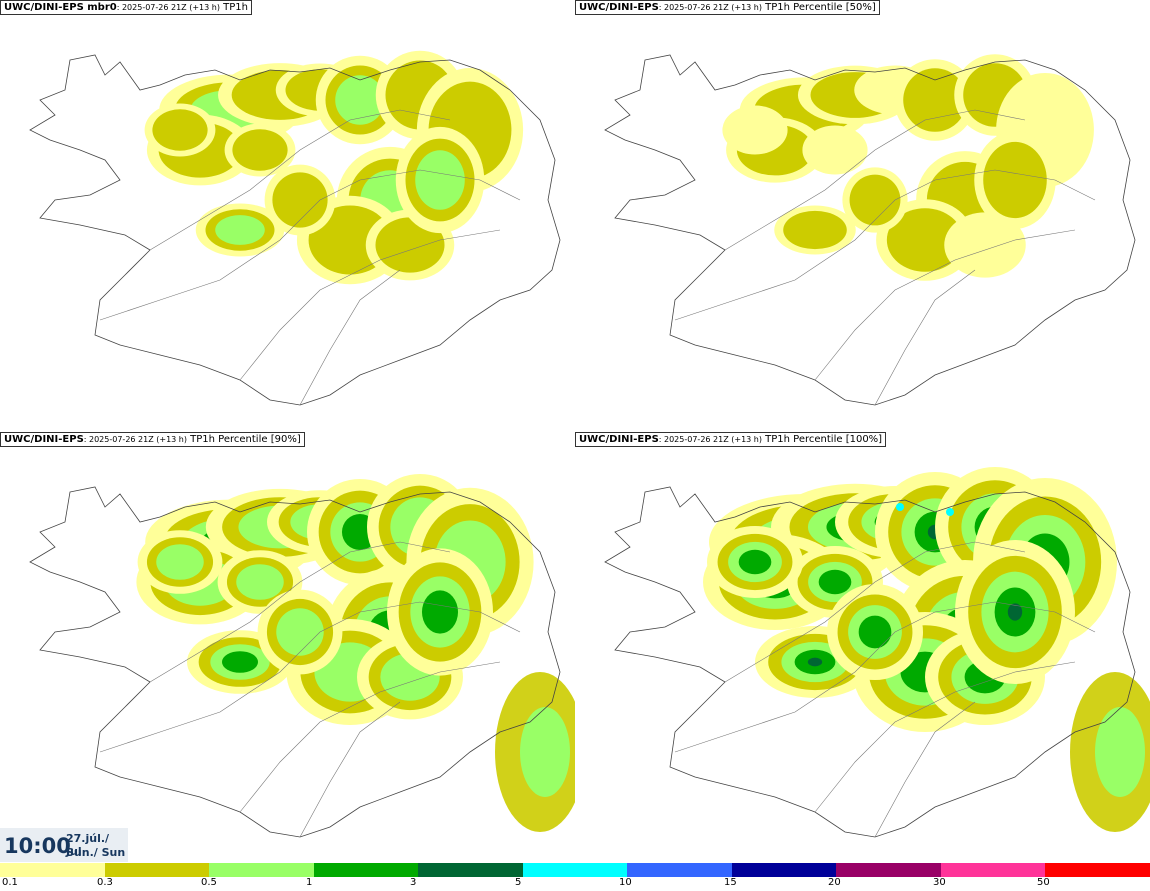 This screenshot has height=891, width=1150. Describe the element at coordinates (309, 882) in the screenshot. I see `colorbar-tick-label: 1` at that location.